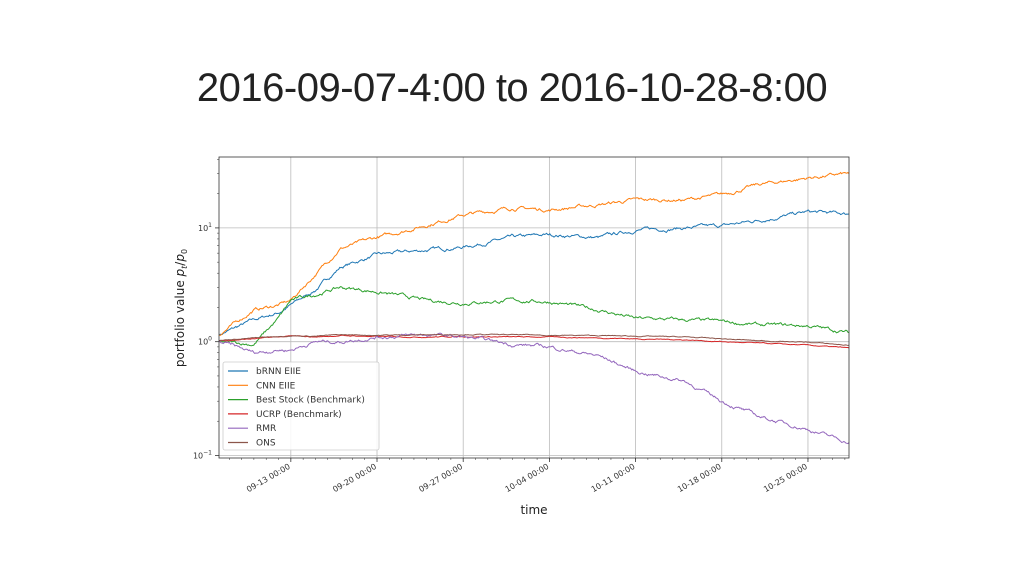  I want to click on x-tick-label: 10-18 00:00, so click(699, 478).